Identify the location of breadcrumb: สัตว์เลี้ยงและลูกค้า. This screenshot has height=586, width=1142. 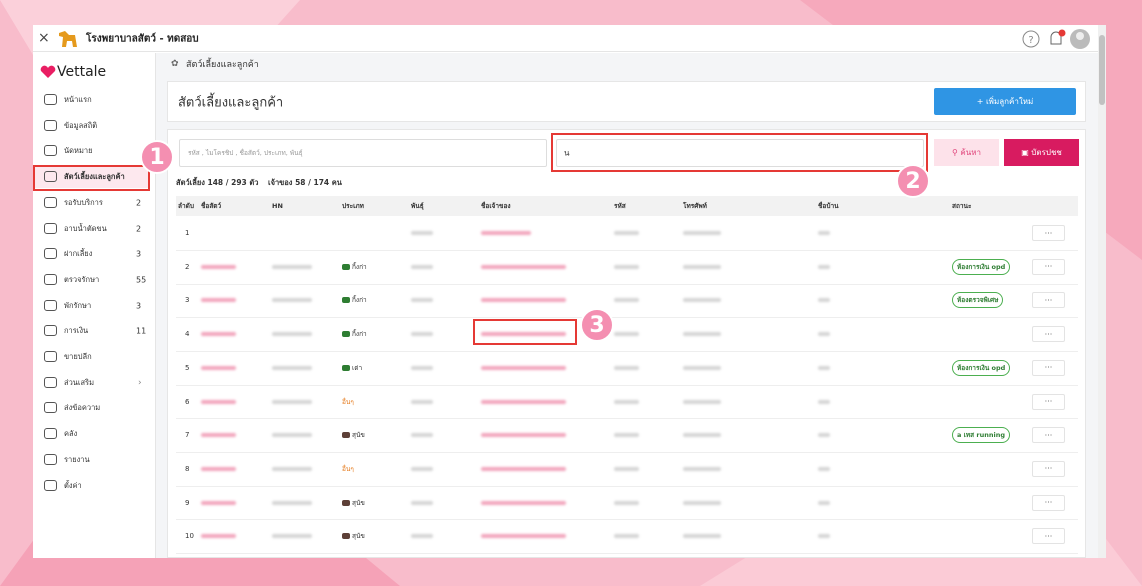
(222, 65).